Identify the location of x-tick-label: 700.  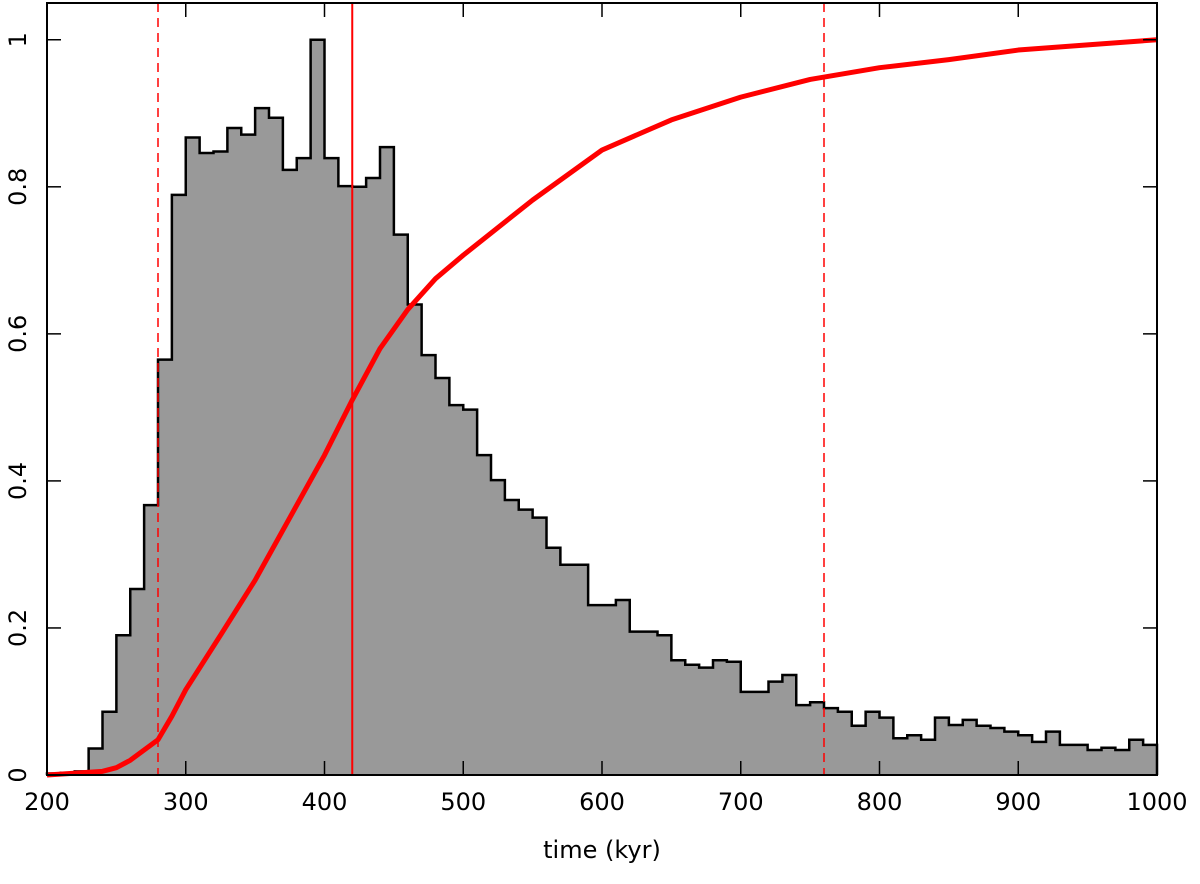
(741, 802).